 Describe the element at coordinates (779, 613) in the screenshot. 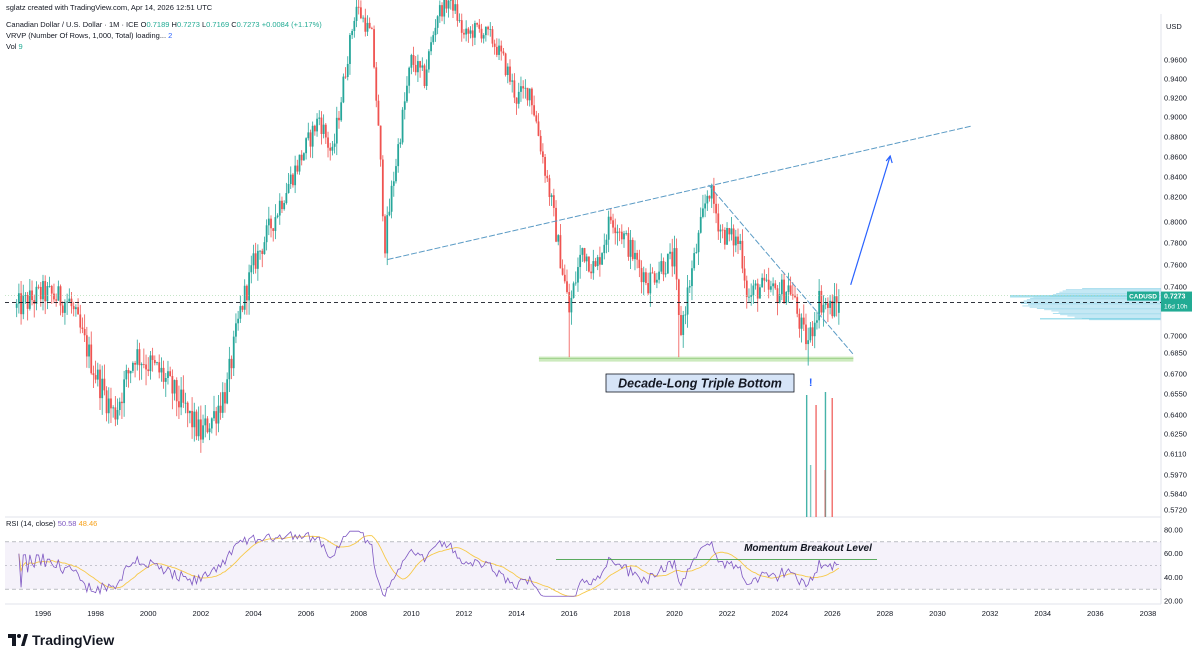

I see `time-tick-label: 2024` at that location.